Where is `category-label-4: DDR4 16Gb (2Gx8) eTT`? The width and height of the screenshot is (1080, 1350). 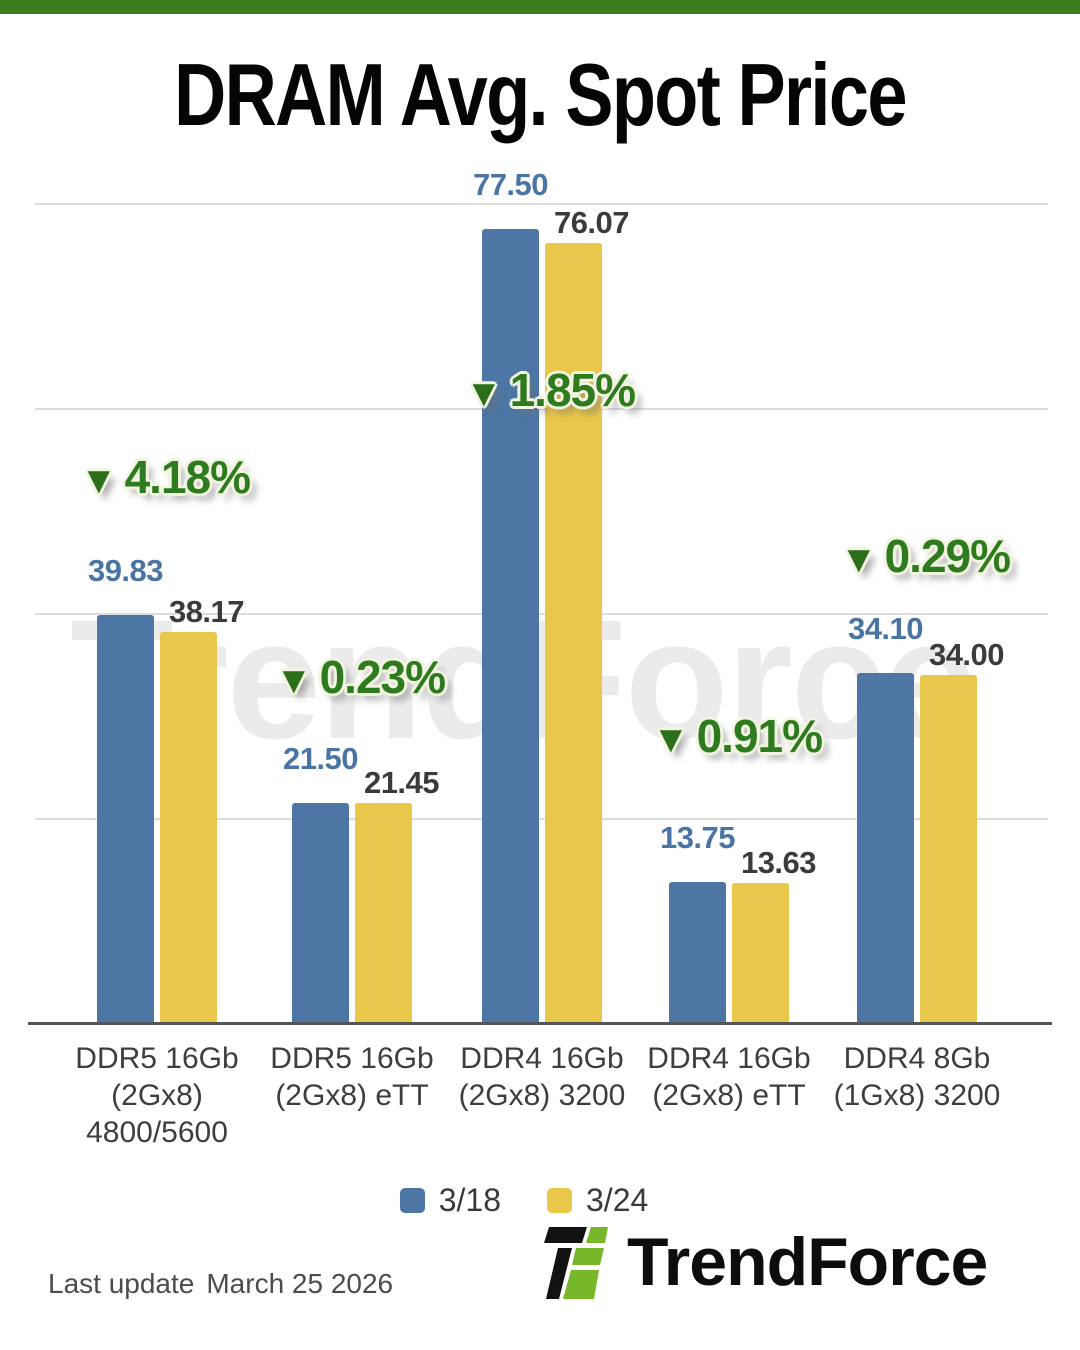
category-label-4: DDR4 16Gb (2Gx8) eTT is located at coordinates (729, 1077).